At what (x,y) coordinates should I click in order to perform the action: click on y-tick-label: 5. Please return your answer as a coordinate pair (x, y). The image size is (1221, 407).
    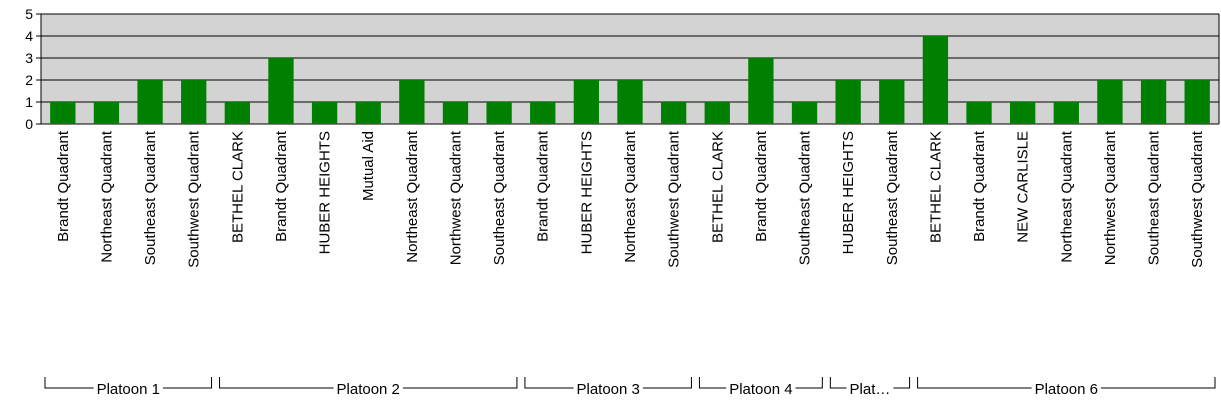
    Looking at the image, I should click on (29, 14).